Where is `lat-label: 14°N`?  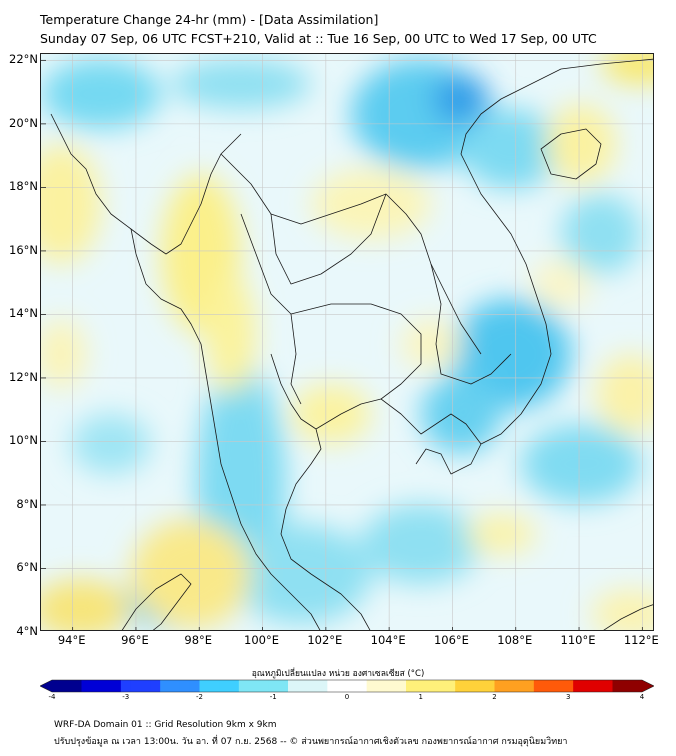 lat-label: 14°N is located at coordinates (23, 313).